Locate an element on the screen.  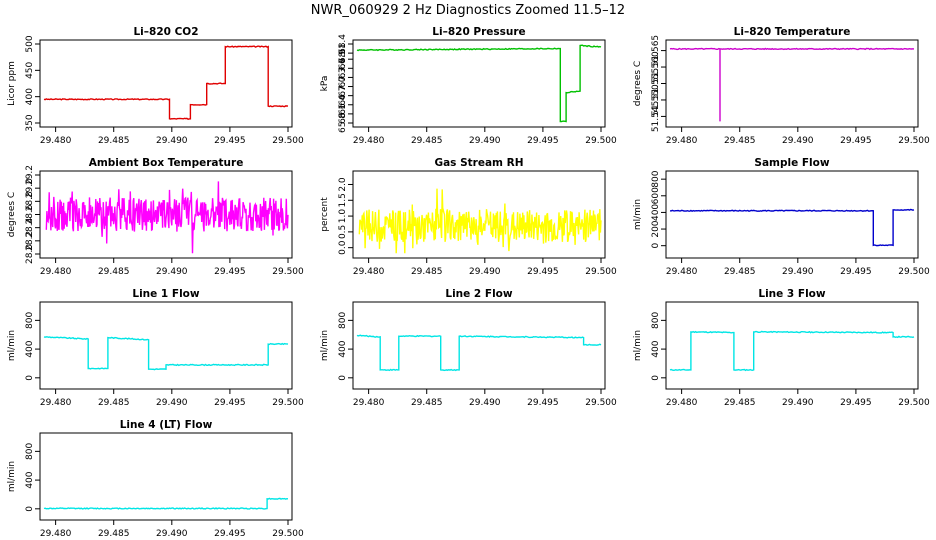
y-tick-label: 450 is located at coordinates (30, 69).